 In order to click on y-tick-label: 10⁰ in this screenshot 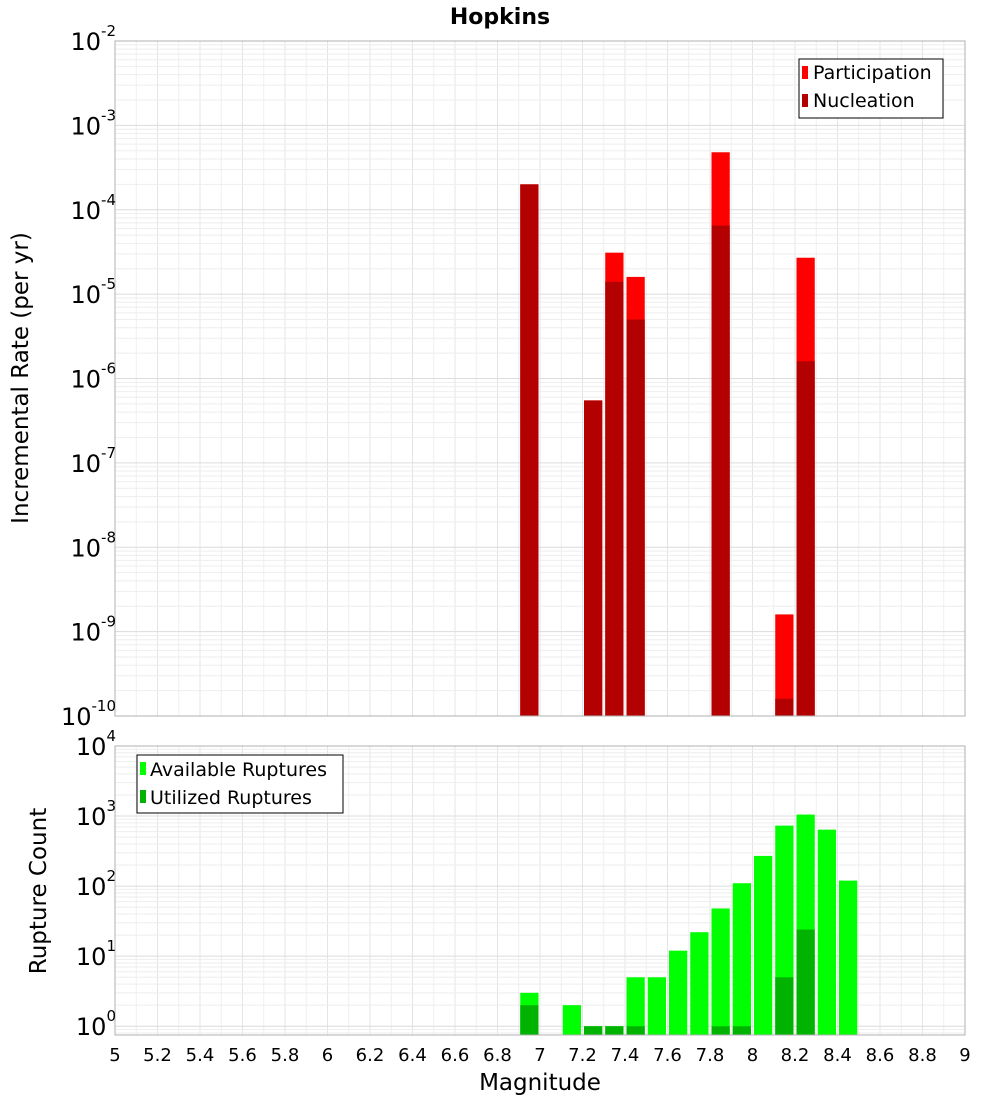, I will do `click(96, 1024)`.